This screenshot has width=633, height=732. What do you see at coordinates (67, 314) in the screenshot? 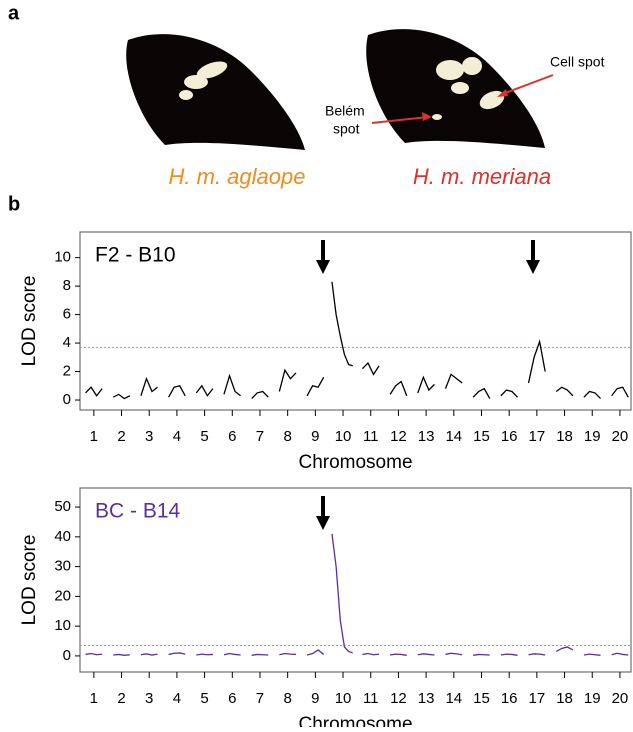
I see `y-tick-label: 6` at bounding box center [67, 314].